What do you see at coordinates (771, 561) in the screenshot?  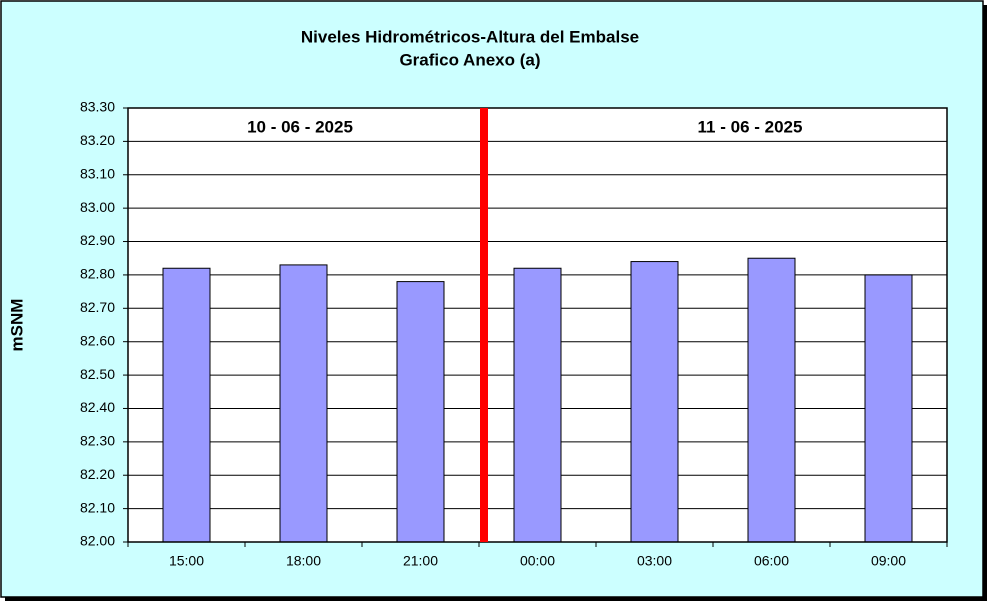 I see `x-tick-label: 06:00` at bounding box center [771, 561].